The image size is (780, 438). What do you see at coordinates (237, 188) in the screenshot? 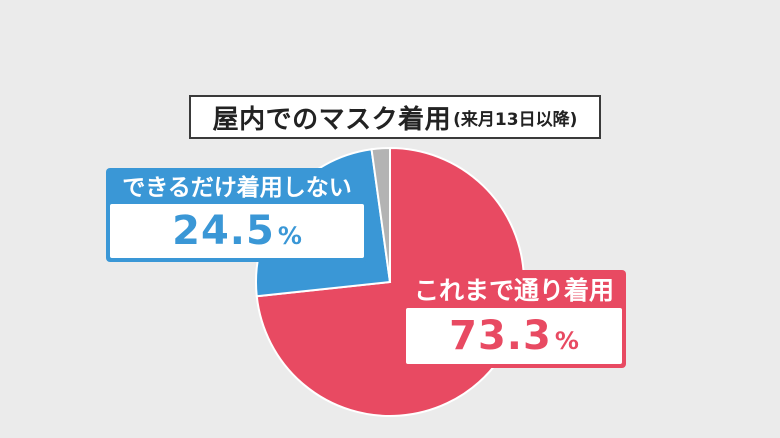
I see `label-dont-wear-text: できるだけ着用しない` at bounding box center [237, 188].